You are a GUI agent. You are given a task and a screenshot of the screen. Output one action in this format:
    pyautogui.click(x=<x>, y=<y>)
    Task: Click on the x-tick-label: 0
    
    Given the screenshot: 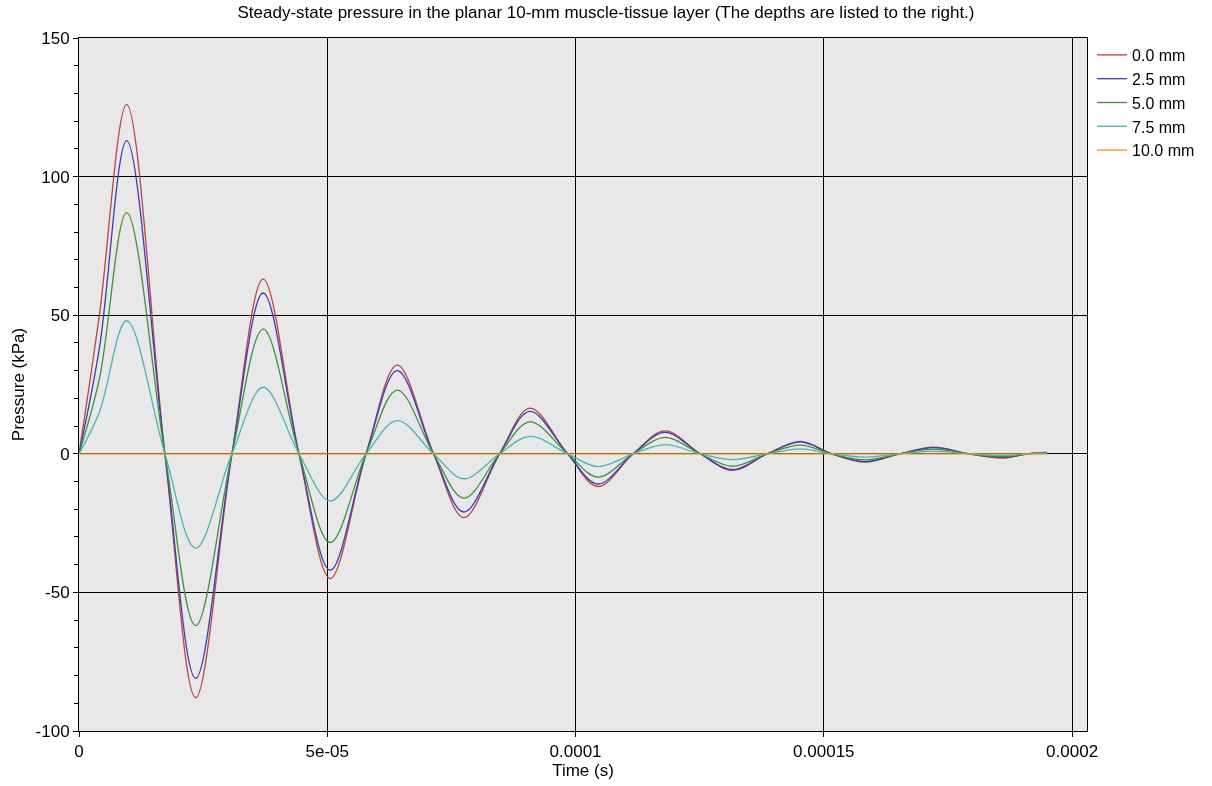 What is the action you would take?
    pyautogui.click(x=79, y=752)
    